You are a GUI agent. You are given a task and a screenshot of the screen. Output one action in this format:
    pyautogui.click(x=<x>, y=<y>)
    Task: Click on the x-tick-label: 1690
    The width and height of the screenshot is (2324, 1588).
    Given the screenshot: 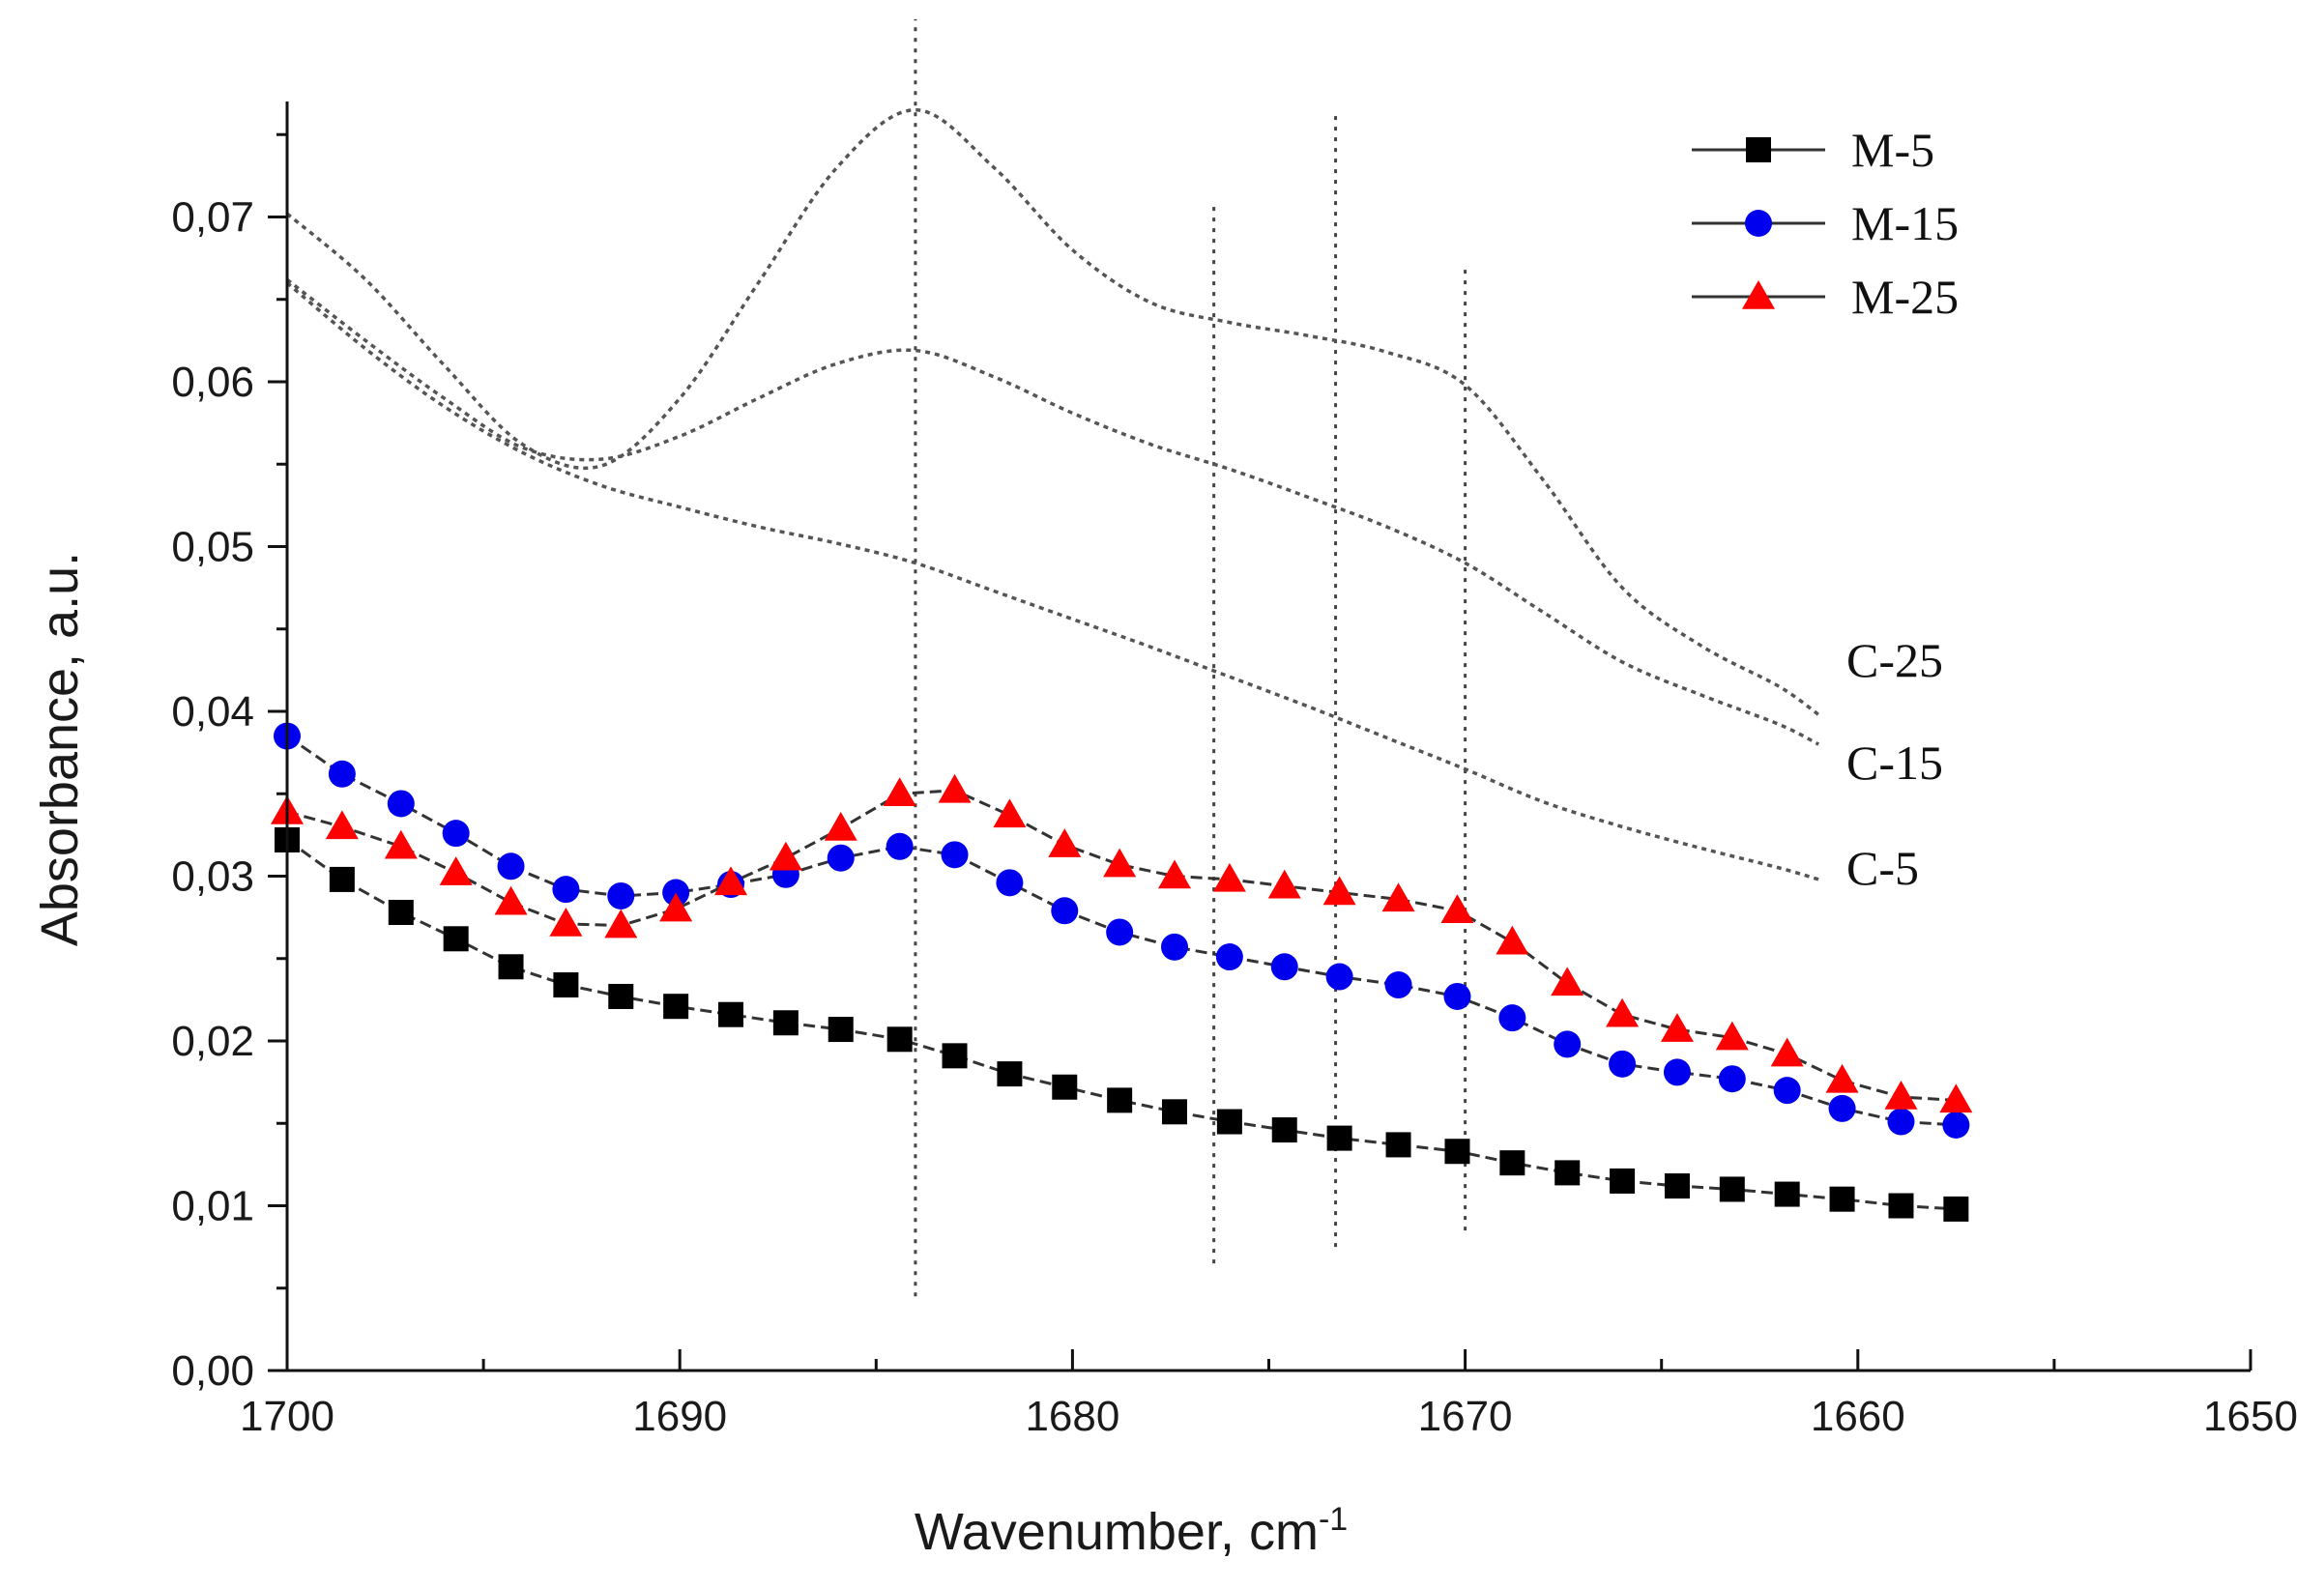 What is the action you would take?
    pyautogui.click(x=679, y=1416)
    